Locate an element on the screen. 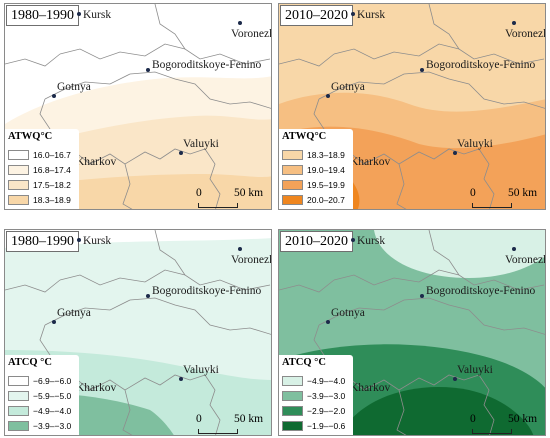  legend-item: 17.5–18.2 is located at coordinates (42, 184).